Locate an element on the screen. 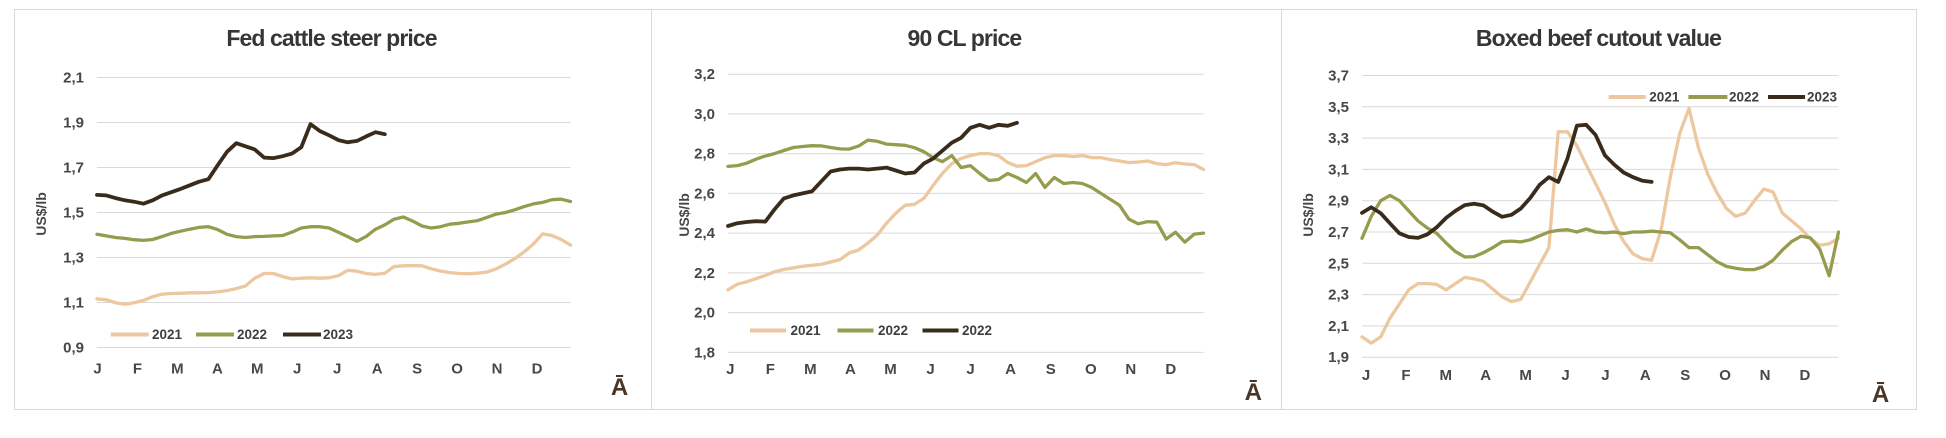 The image size is (1946, 438). svg-text: 3,7 is located at coordinates (1338, 76).